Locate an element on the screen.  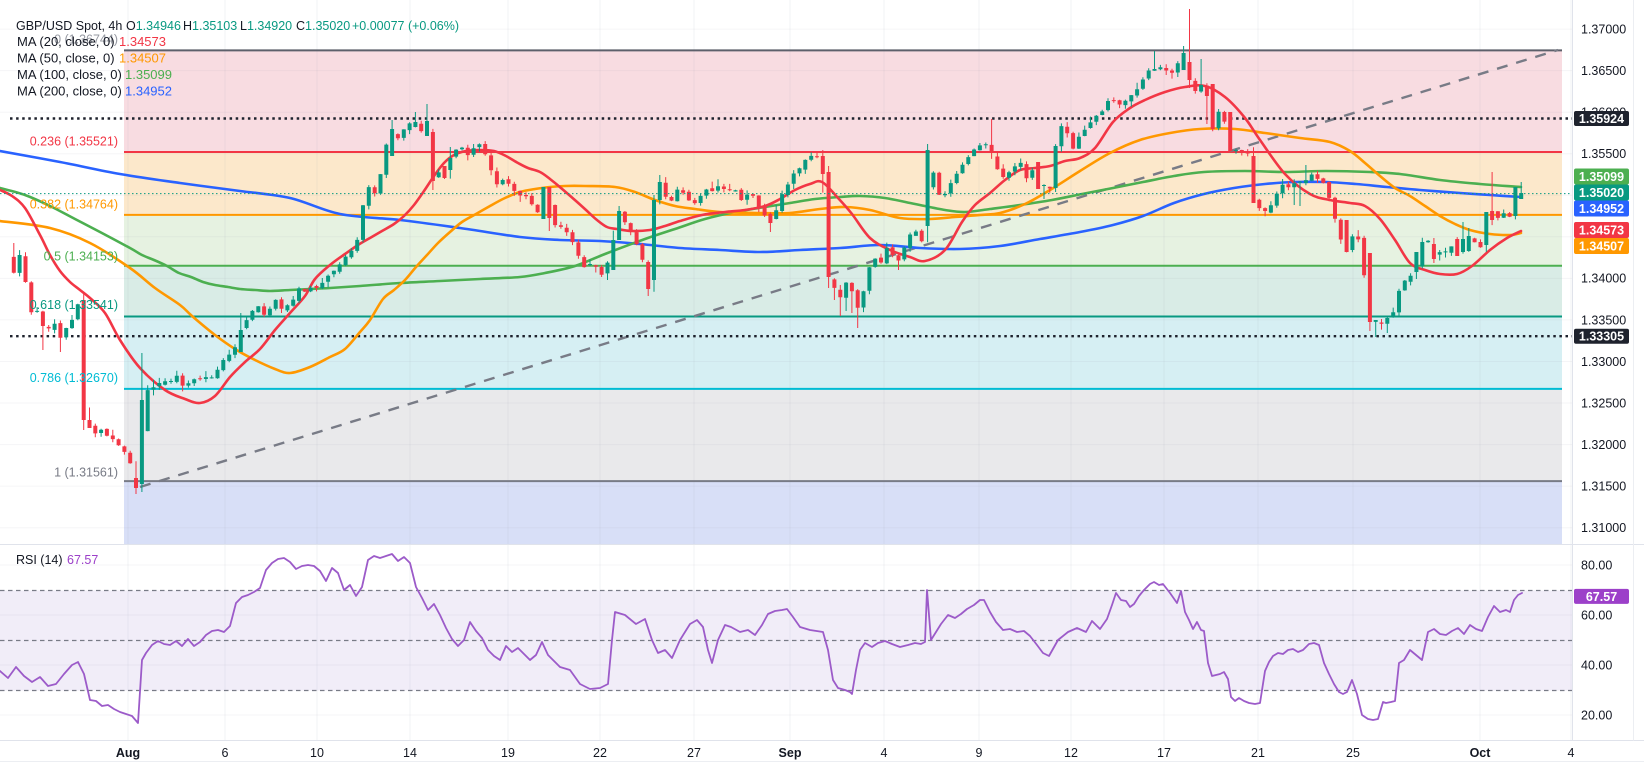
svg-text: Sep is located at coordinates (790, 753).